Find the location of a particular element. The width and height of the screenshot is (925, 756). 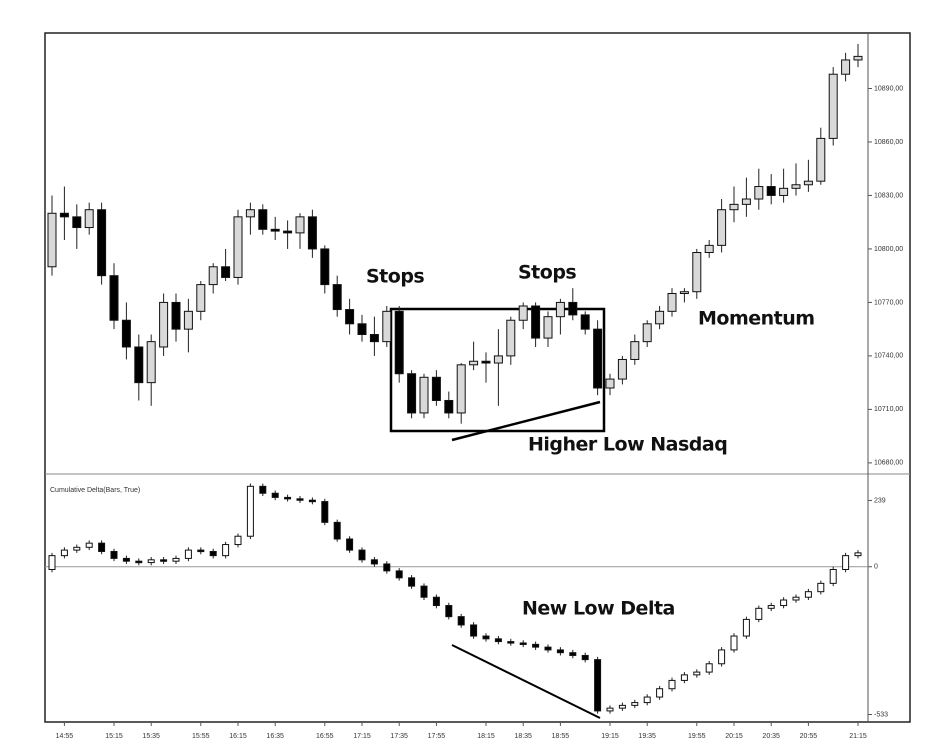

y-tick-label: 10860,00 is located at coordinates (888, 142).